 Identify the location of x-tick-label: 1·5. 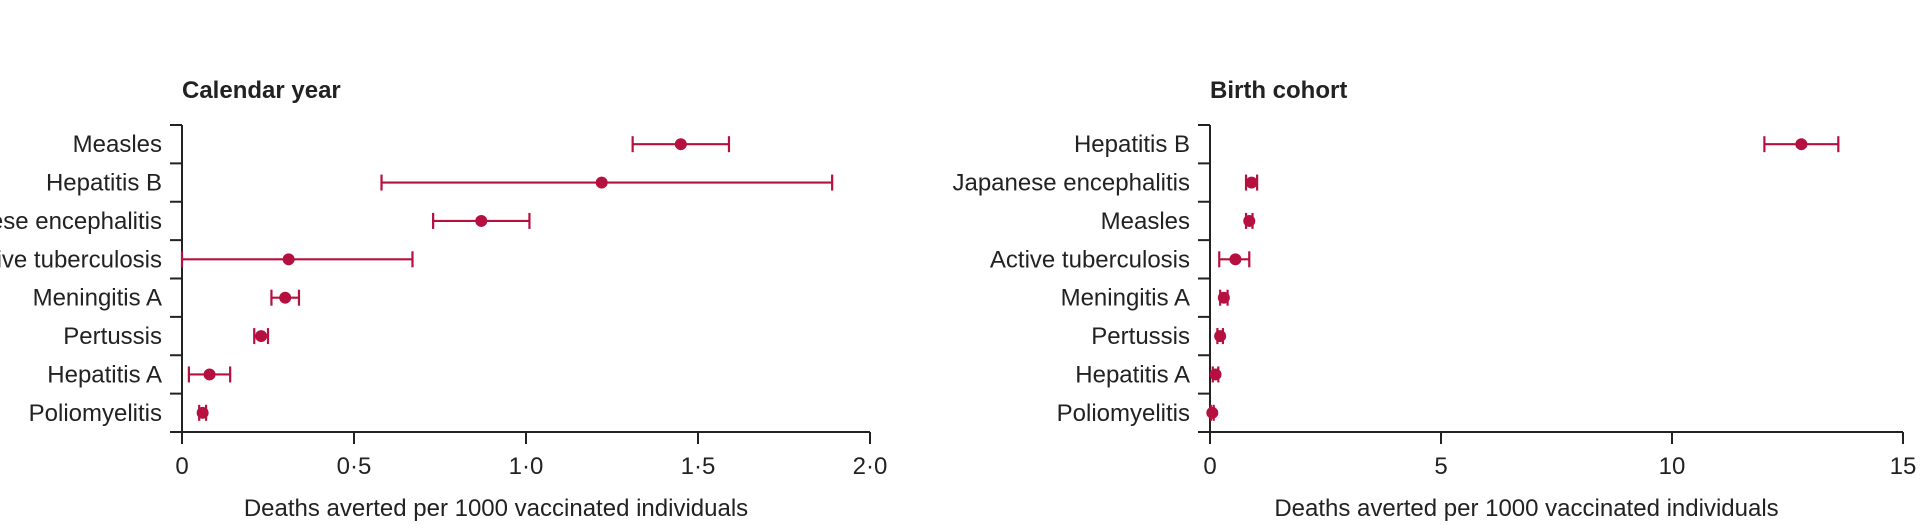
(698, 466).